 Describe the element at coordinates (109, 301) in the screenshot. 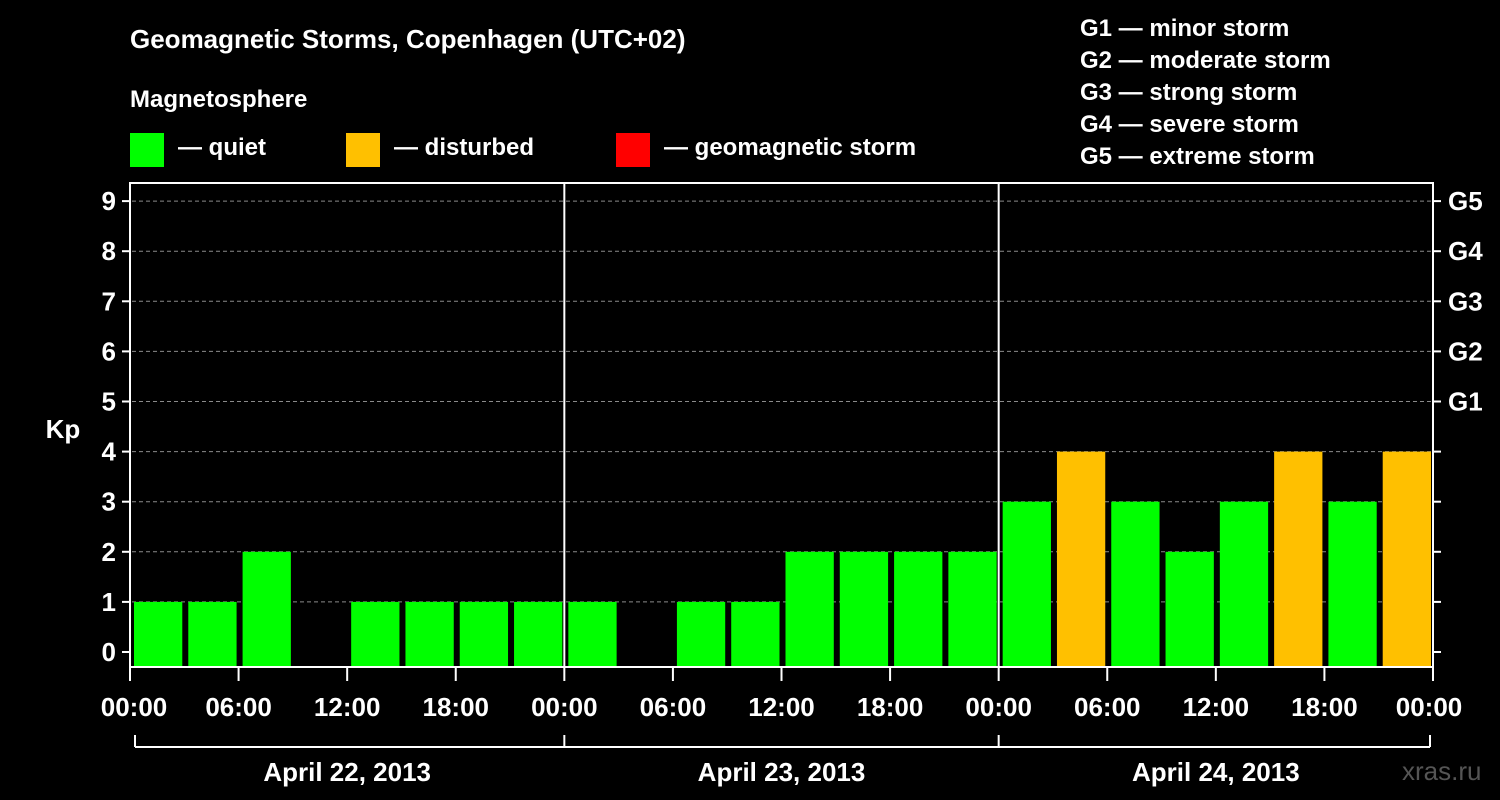

I see `y-tick-label: 7` at that location.